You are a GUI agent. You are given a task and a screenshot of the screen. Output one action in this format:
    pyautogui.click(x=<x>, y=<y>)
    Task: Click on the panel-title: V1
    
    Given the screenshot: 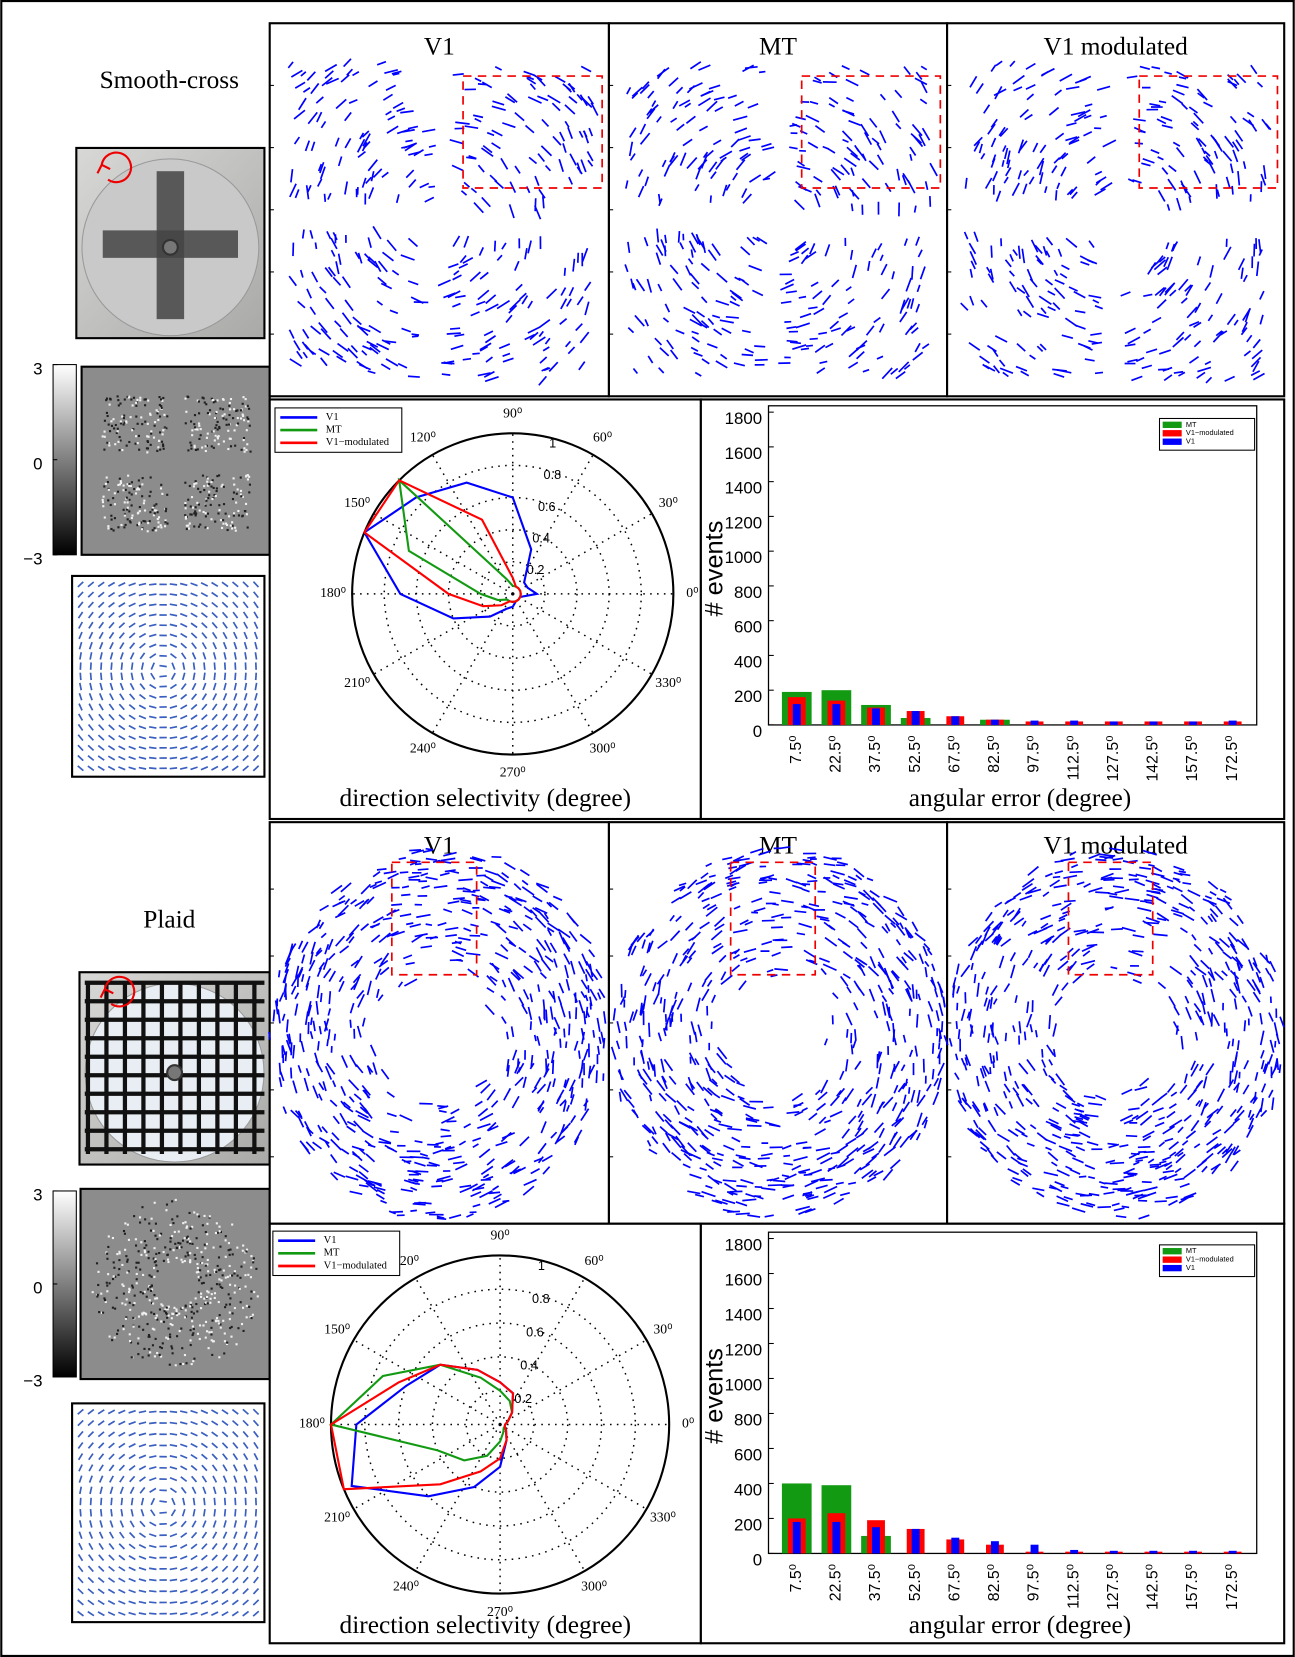 What is the action you would take?
    pyautogui.click(x=439, y=845)
    